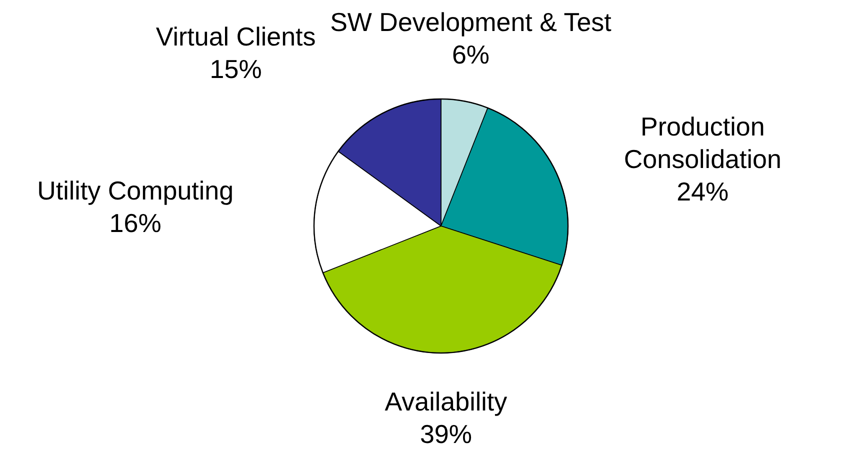 The height and width of the screenshot is (458, 850). What do you see at coordinates (471, 55) in the screenshot?
I see `data-label: 6%` at bounding box center [471, 55].